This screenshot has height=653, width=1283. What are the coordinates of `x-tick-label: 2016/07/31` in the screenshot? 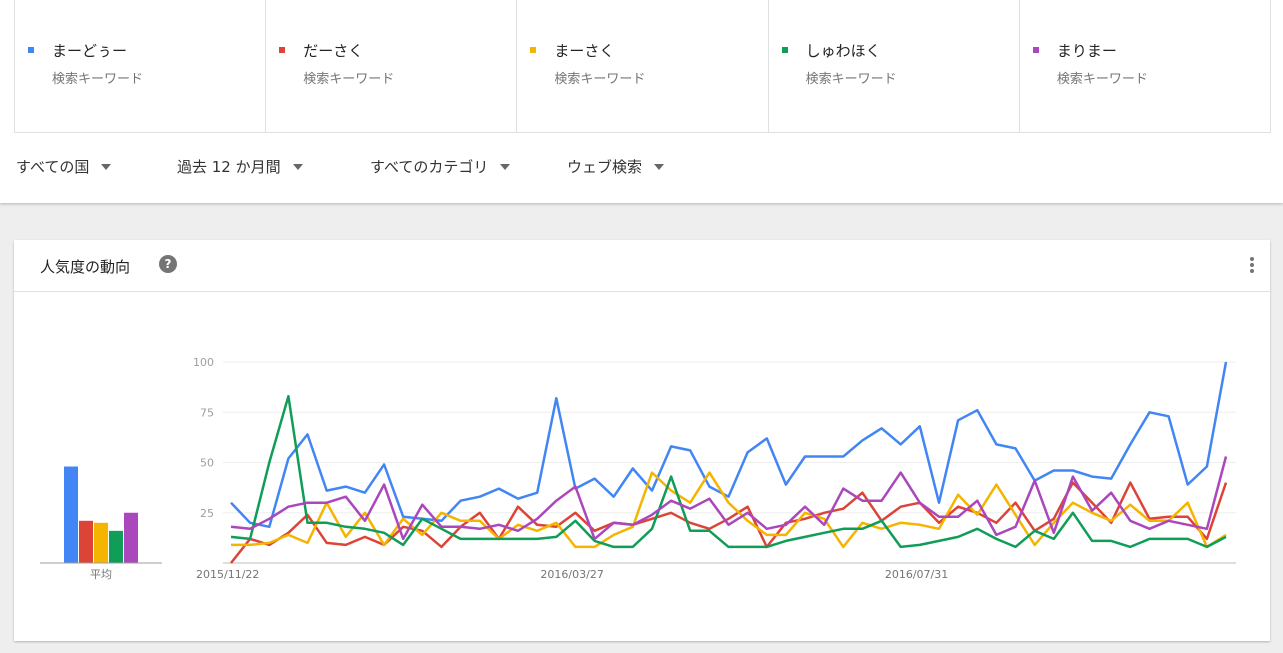 It's located at (916, 574).